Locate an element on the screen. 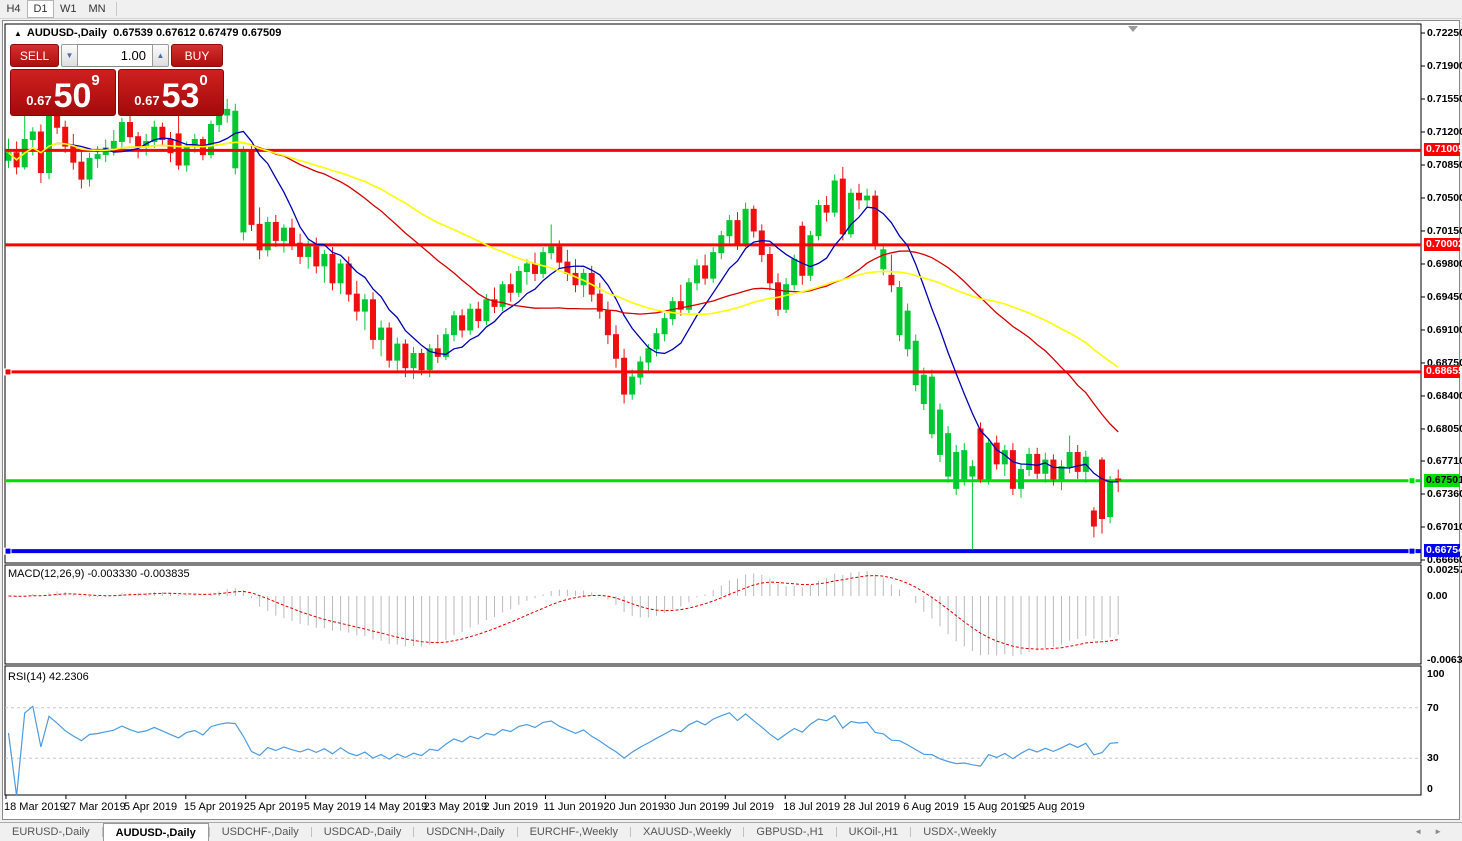  buy-price-big-digits: 53 is located at coordinates (180, 95).